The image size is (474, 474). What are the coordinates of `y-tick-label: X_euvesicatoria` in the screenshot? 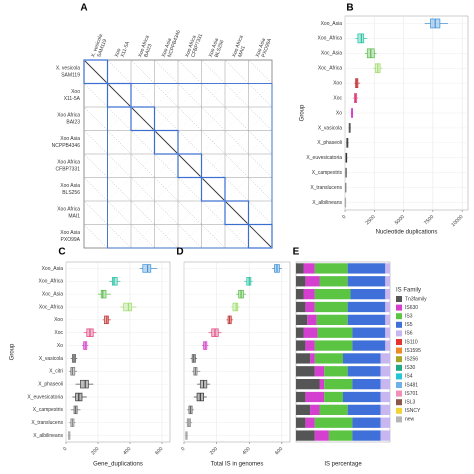 It's located at (324, 158).